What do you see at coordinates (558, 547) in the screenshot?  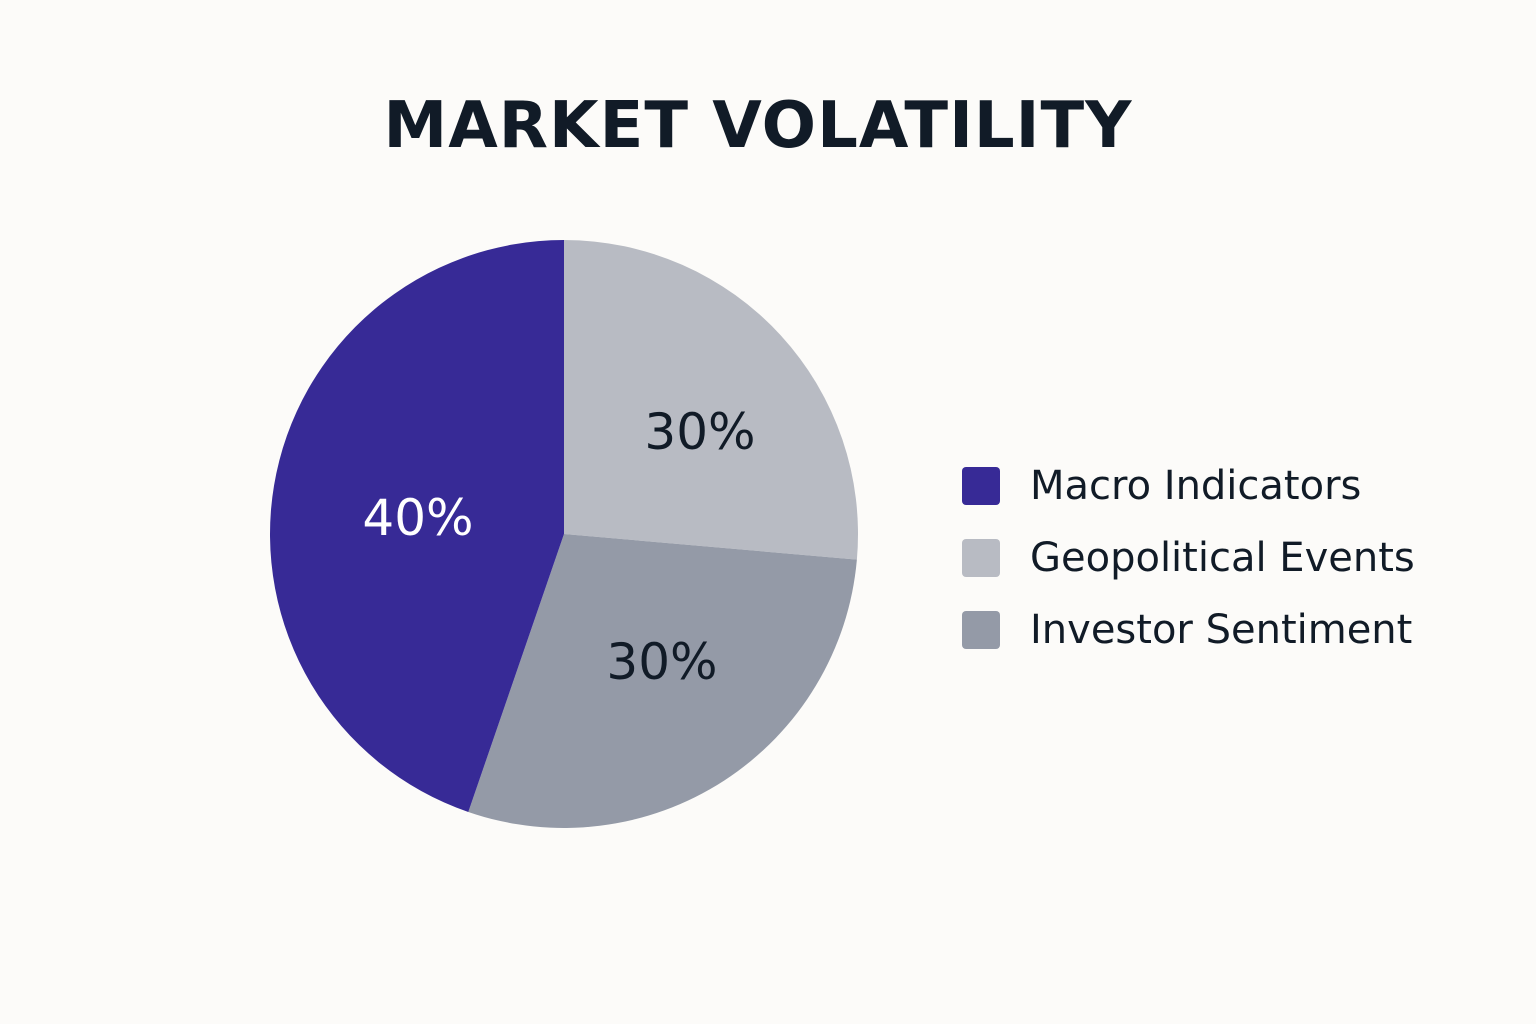 I see `pie-slice-labels: 30% 30% 40%` at bounding box center [558, 547].